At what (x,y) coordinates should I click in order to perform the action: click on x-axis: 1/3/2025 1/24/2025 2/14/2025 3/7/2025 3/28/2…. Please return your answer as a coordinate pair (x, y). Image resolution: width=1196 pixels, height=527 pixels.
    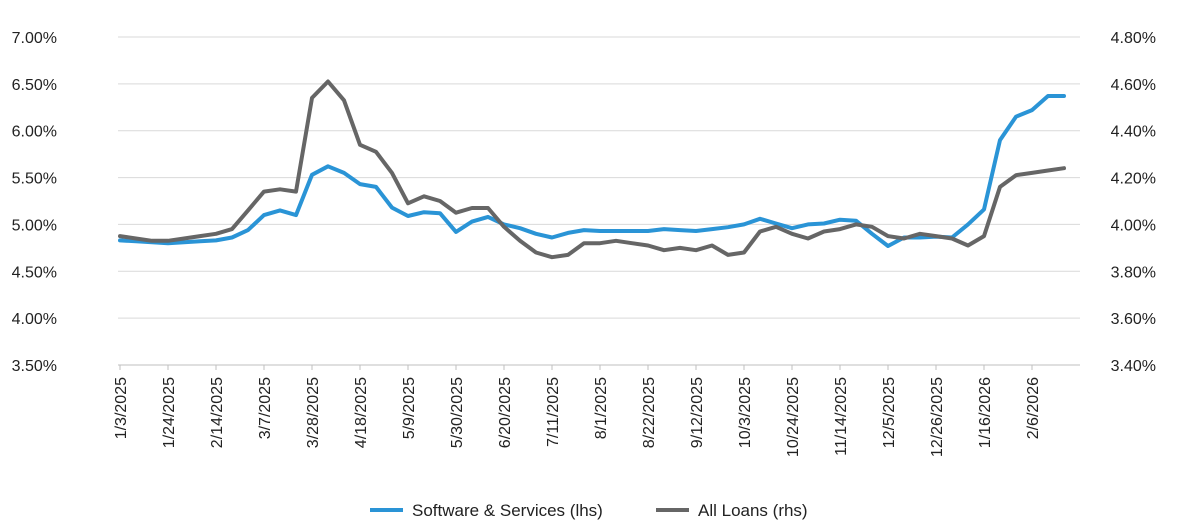
    Looking at the image, I should click on (596, 410).